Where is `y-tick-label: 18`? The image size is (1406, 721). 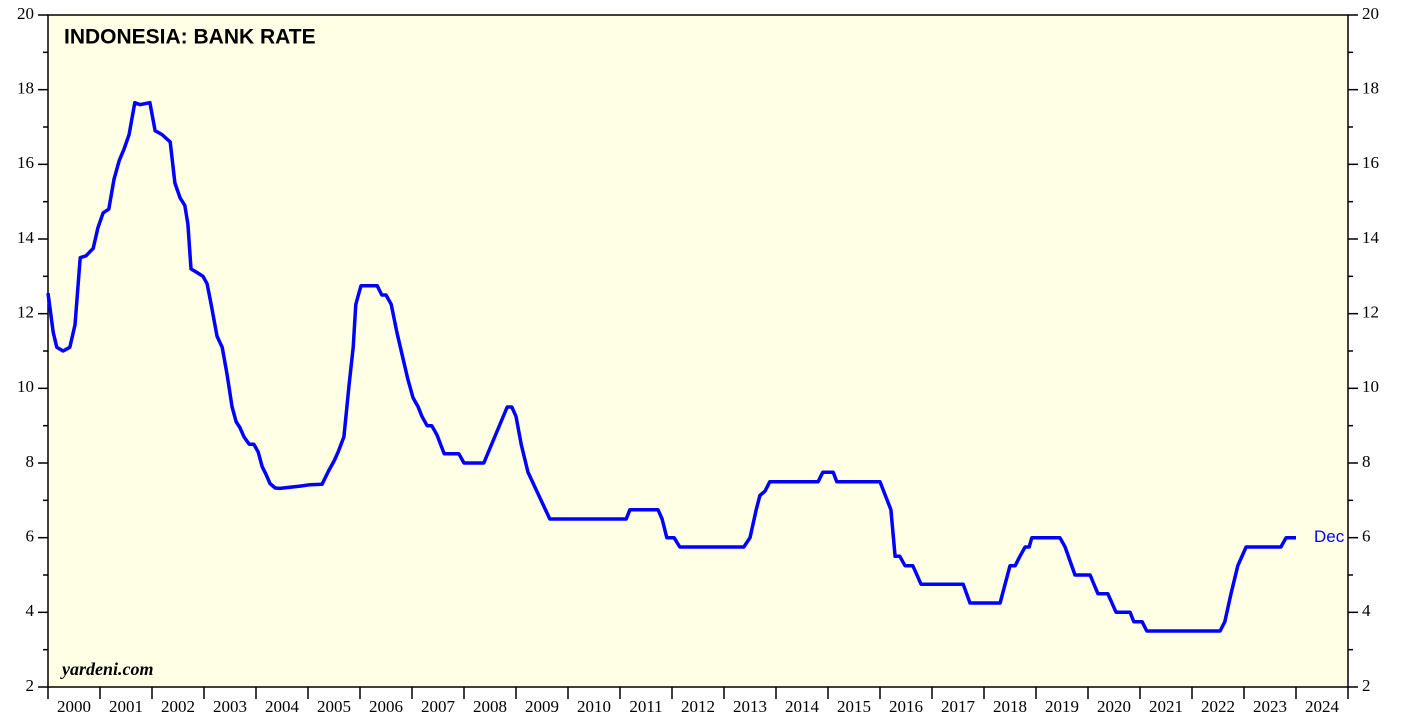 y-tick-label: 18 is located at coordinates (25, 88).